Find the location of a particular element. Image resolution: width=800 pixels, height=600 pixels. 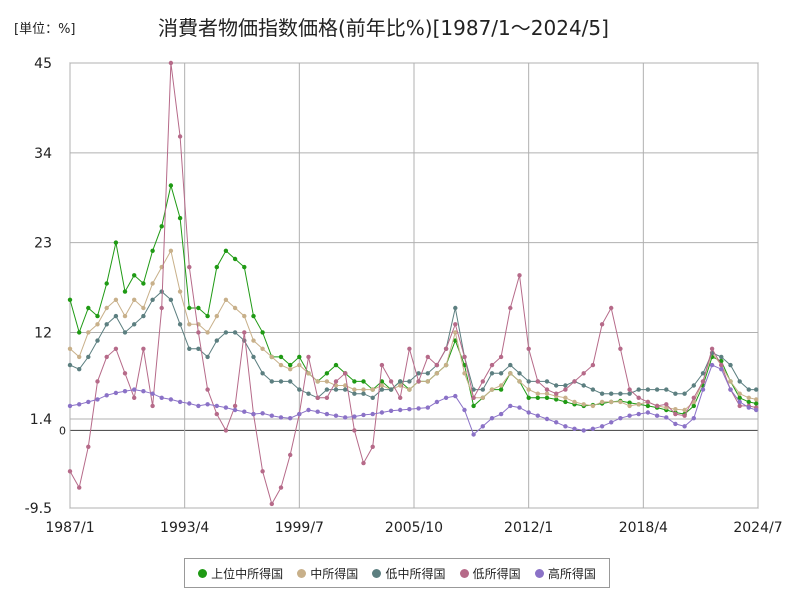

series-line is located at coordinates (413, 400).